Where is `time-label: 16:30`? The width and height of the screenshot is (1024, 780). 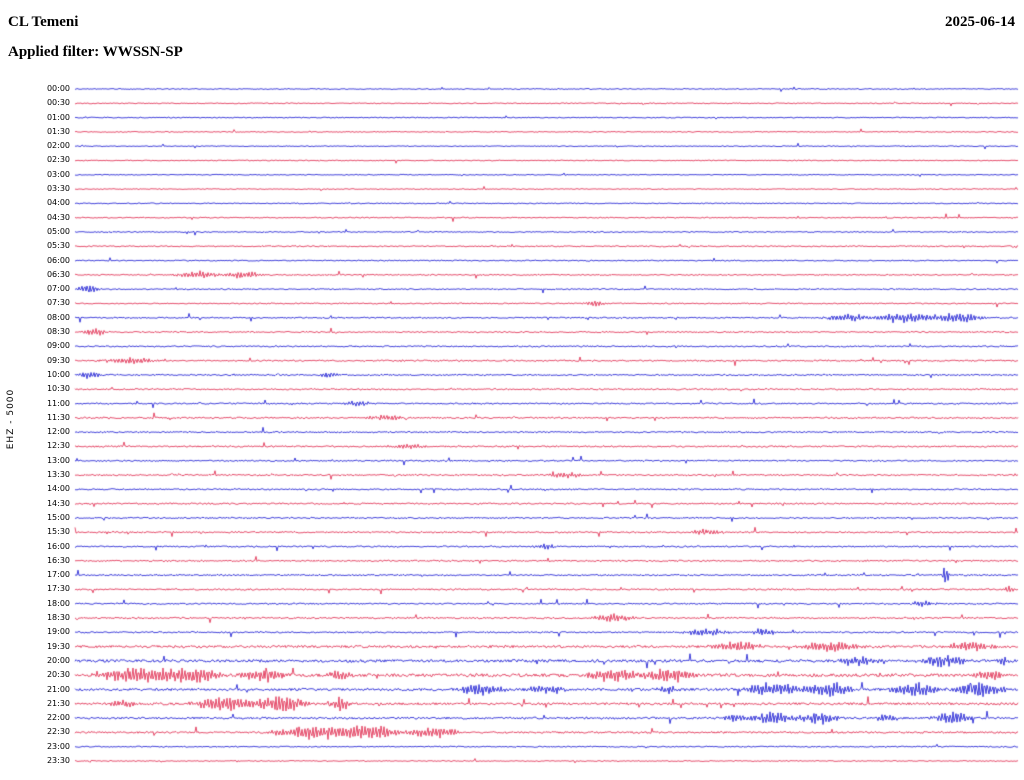
time-label: 16:30 is located at coordinates (58, 560).